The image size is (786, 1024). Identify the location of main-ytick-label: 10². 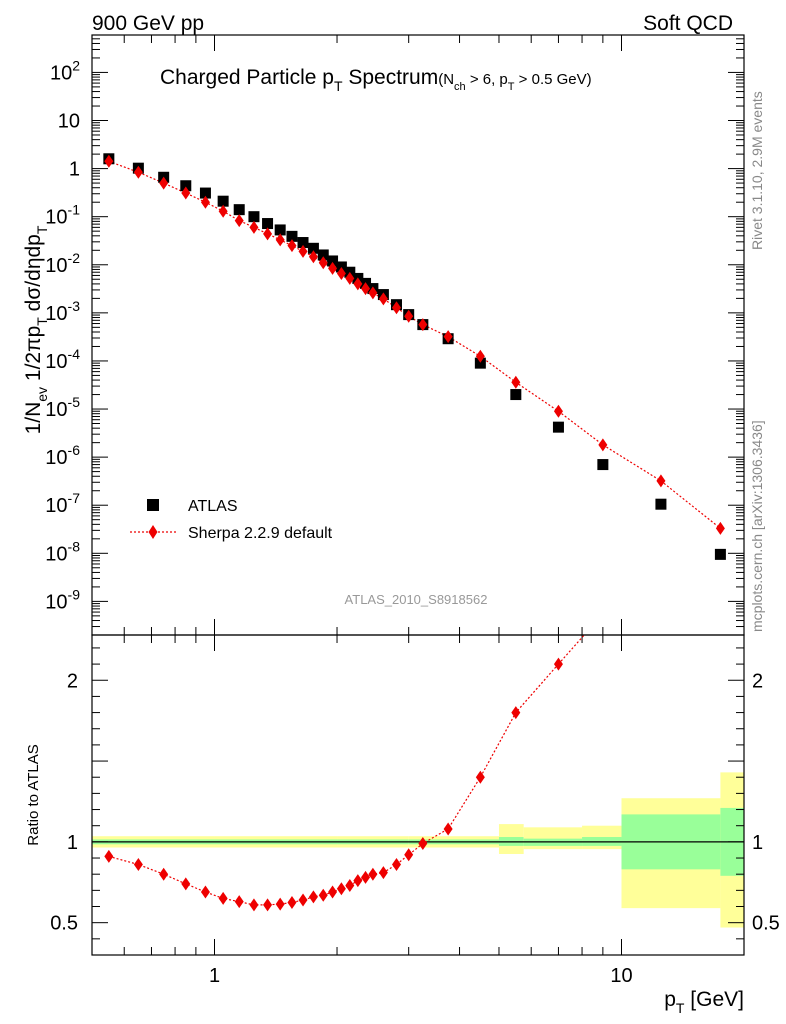
(65, 70).